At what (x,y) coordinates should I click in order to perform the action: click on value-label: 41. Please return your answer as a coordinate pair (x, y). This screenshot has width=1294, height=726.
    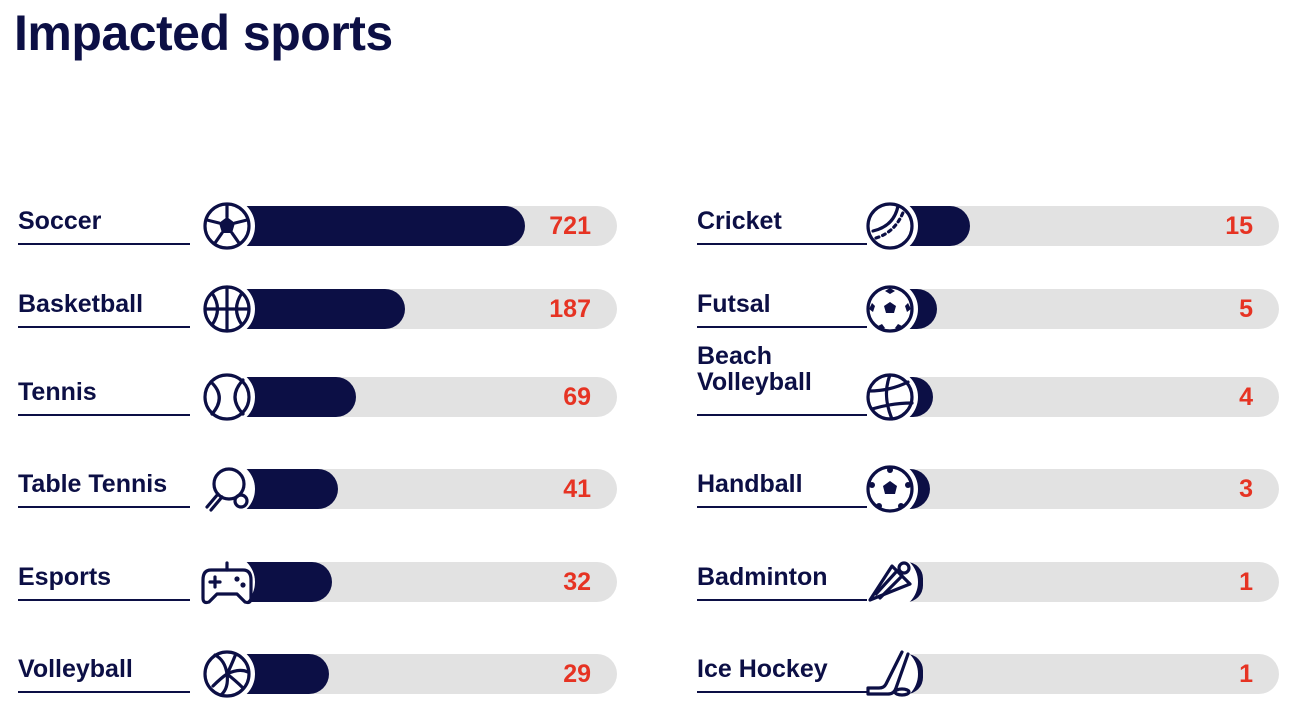
    Looking at the image, I should click on (577, 489).